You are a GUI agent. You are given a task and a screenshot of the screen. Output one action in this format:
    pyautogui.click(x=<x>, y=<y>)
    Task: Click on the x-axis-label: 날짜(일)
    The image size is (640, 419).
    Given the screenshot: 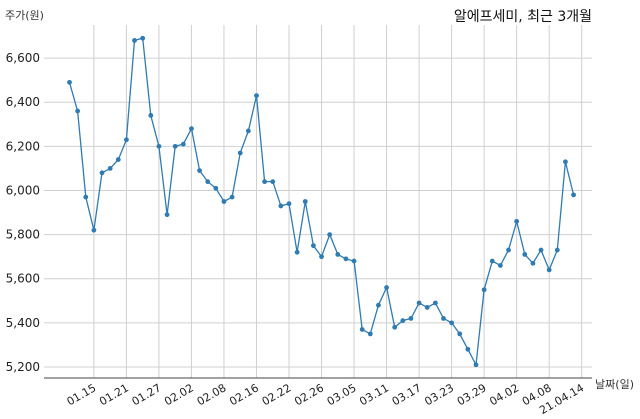 What is the action you would take?
    pyautogui.click(x=614, y=384)
    